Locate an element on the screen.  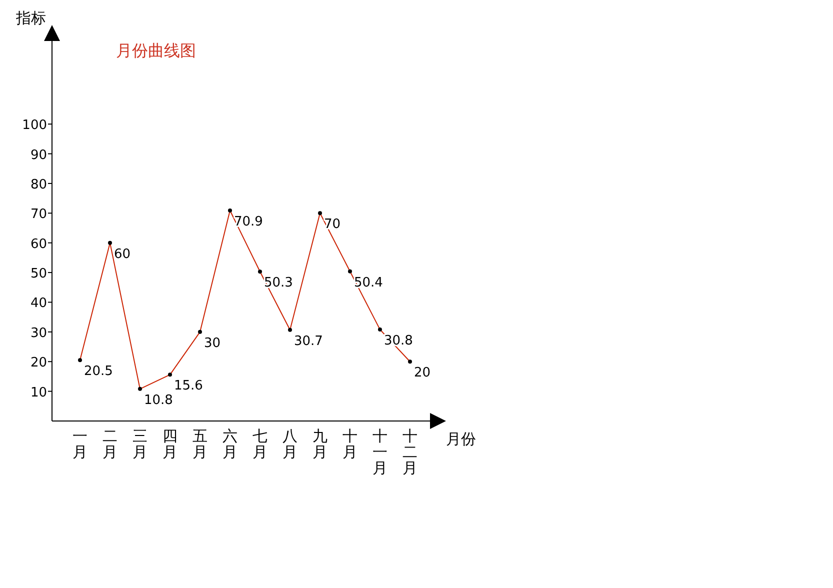
data-label: 10.8 is located at coordinates (158, 400).